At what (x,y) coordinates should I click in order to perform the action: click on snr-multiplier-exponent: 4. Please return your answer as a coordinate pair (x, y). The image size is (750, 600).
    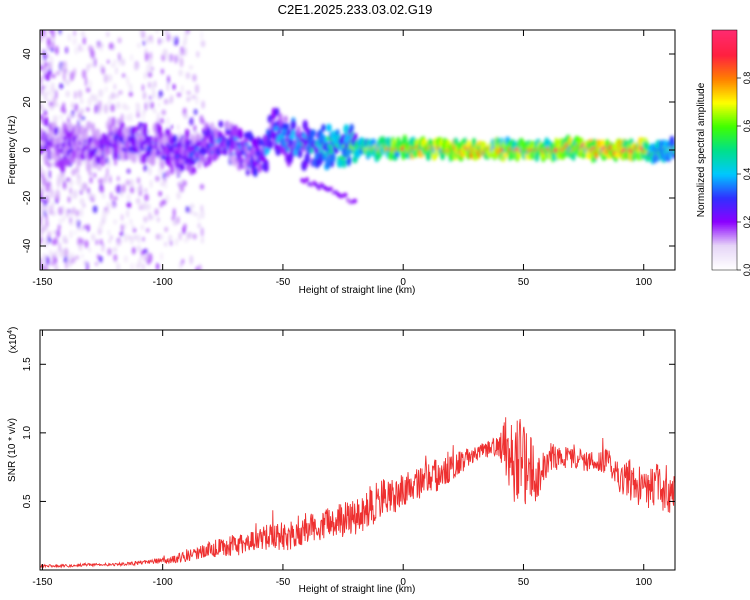
    Looking at the image, I should click on (10, 332).